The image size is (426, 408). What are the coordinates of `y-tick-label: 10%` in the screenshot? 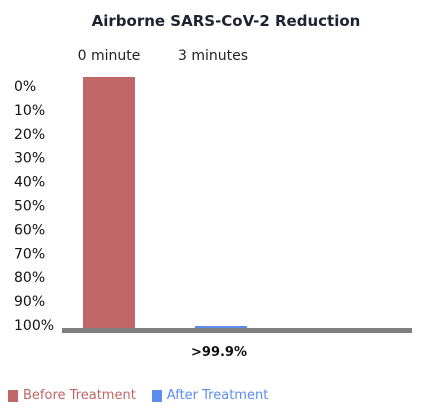 It's located at (29, 111).